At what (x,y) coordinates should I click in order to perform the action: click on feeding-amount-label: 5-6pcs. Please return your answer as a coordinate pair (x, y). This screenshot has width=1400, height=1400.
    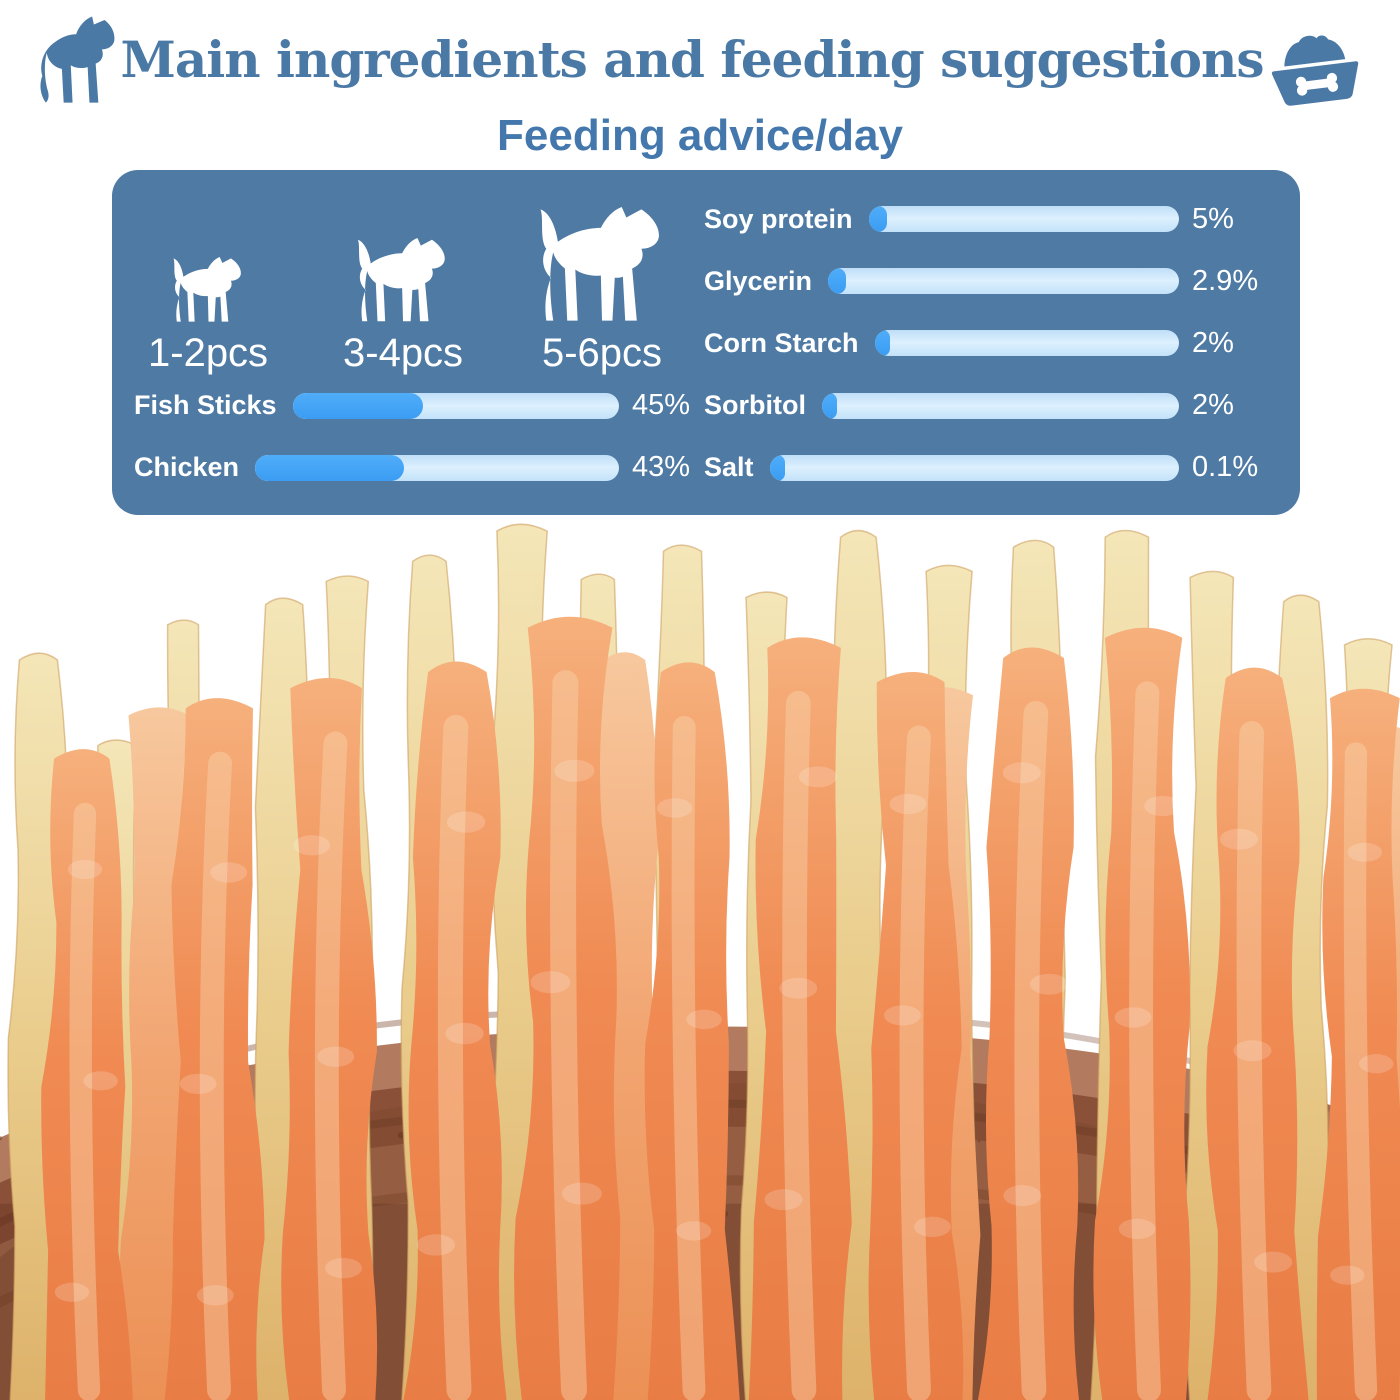
    Looking at the image, I should click on (602, 352).